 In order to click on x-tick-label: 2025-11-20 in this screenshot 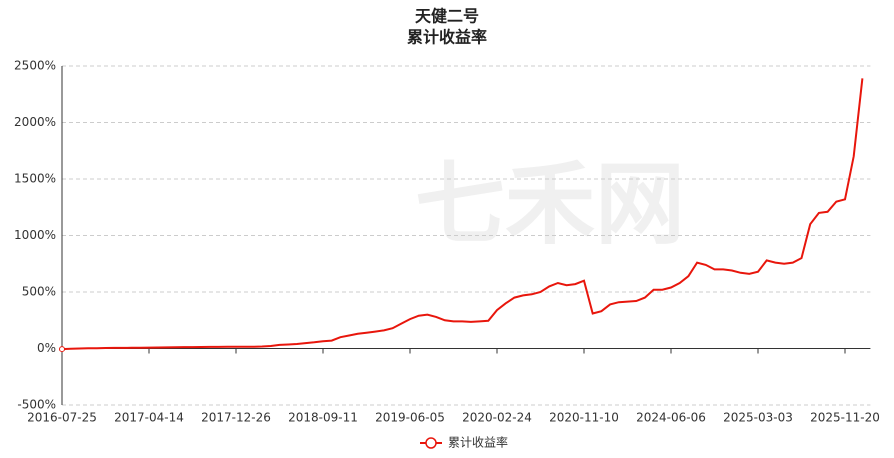, I will do `click(845, 418)`.